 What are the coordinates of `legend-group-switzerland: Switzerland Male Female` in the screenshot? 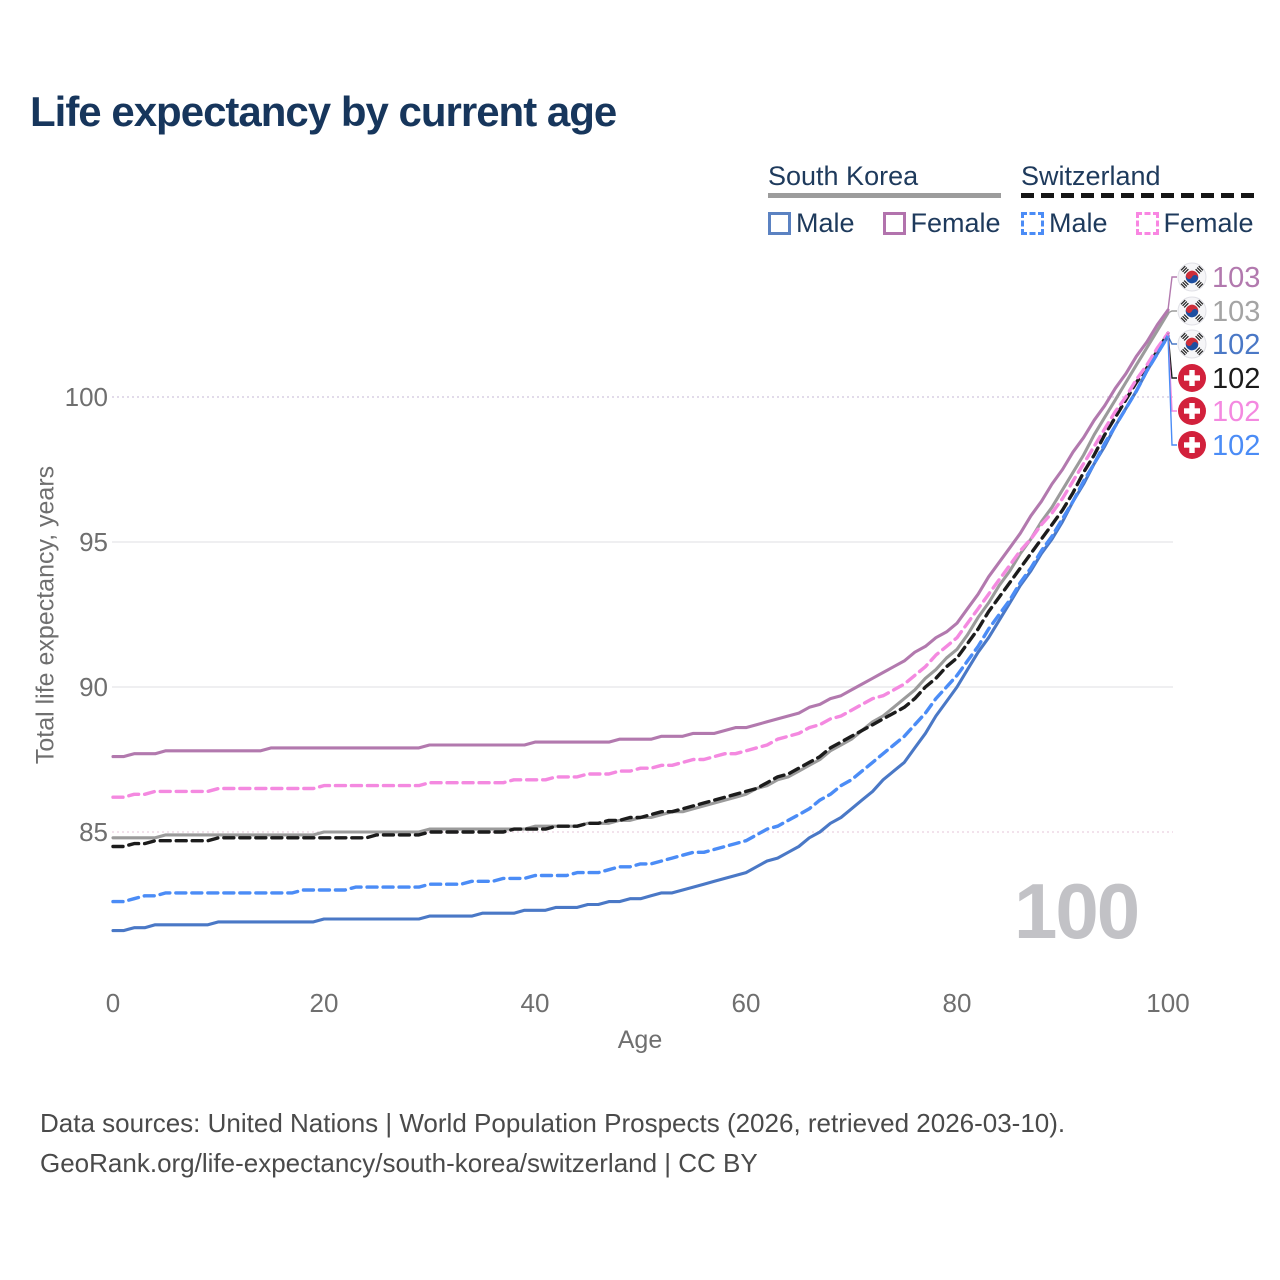 It's located at (1137, 200).